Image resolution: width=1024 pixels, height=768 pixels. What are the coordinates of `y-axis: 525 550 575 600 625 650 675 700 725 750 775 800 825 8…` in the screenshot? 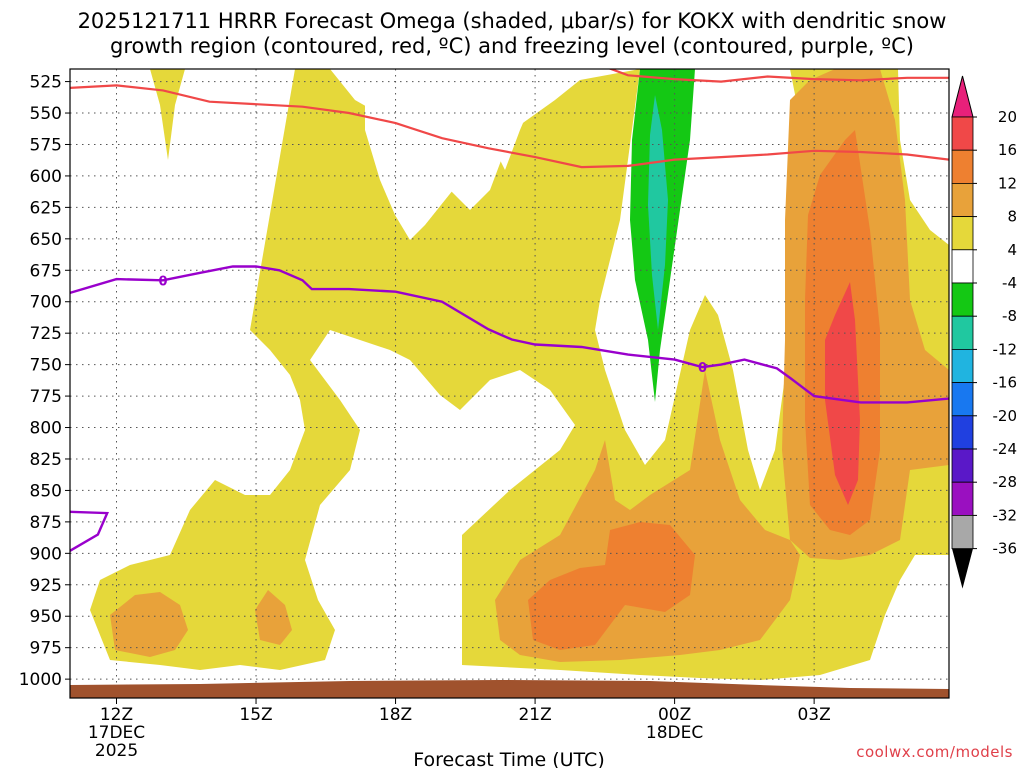 It's located at (44, 381).